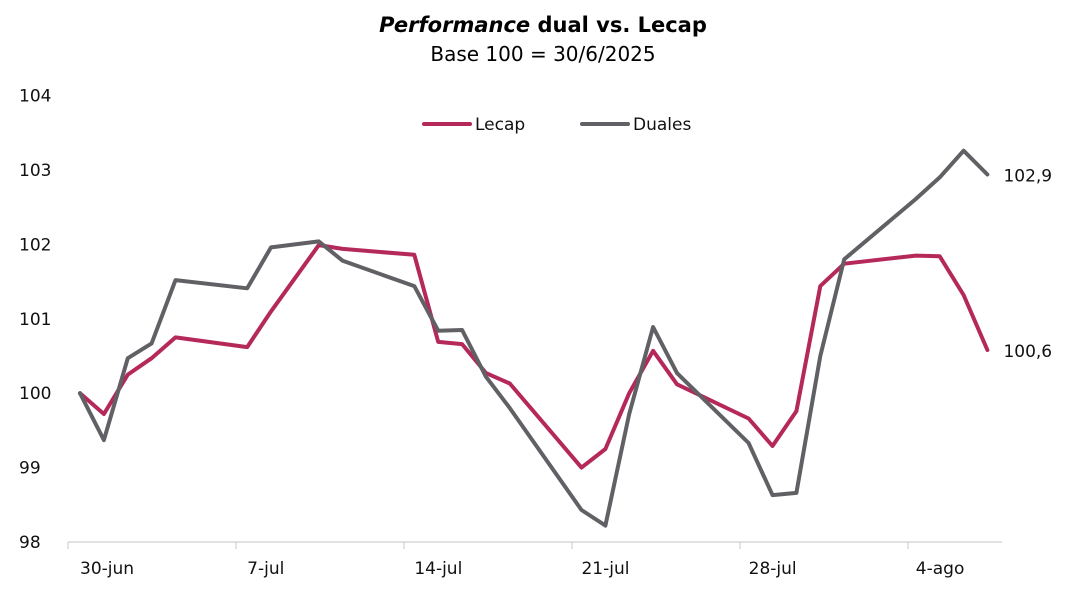 The image size is (1086, 595). What do you see at coordinates (30, 543) in the screenshot?
I see `y-tick-label: 98` at bounding box center [30, 543].